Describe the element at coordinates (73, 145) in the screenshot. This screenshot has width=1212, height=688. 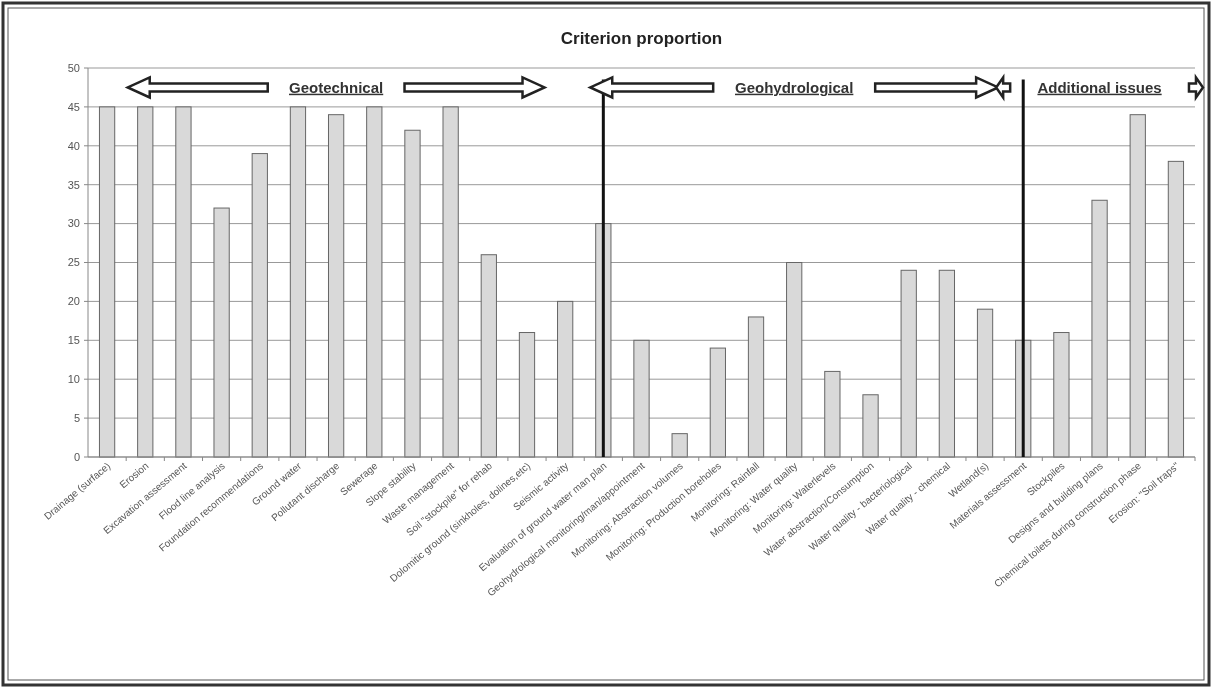
I see `y-tick-label: 40` at that location.